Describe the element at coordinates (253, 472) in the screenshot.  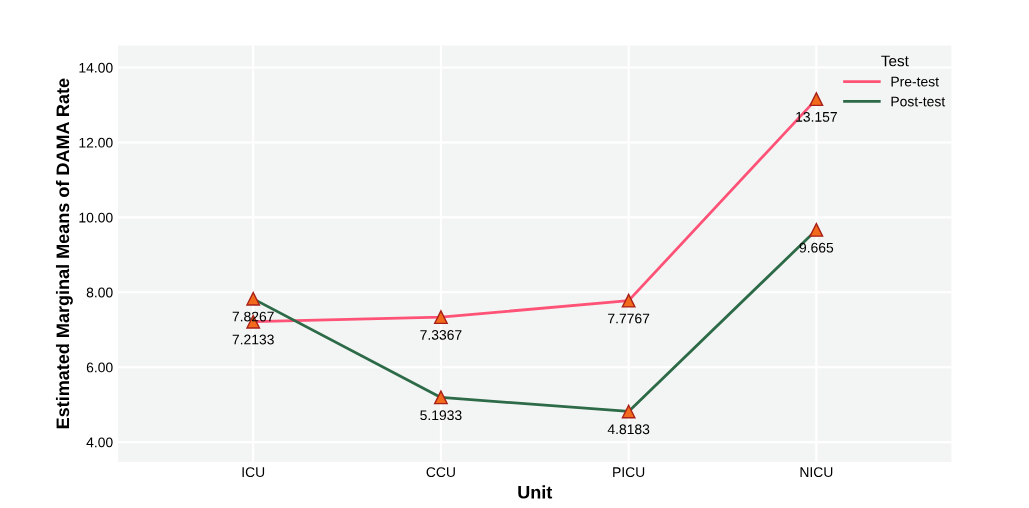
I see `x-tick-label: ICU` at that location.